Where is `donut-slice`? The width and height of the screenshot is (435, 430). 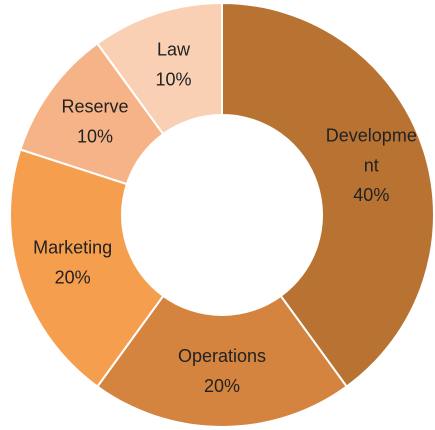 donut-slice is located at coordinates (159, 68).